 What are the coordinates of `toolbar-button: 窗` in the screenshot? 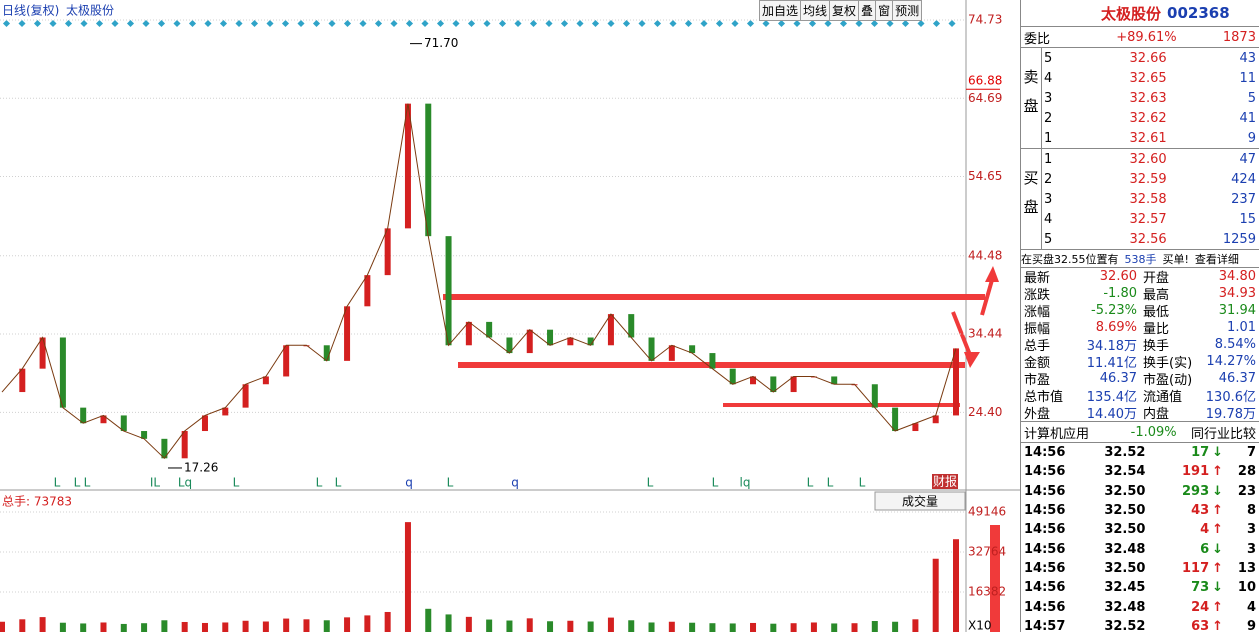 It's located at (884, 10).